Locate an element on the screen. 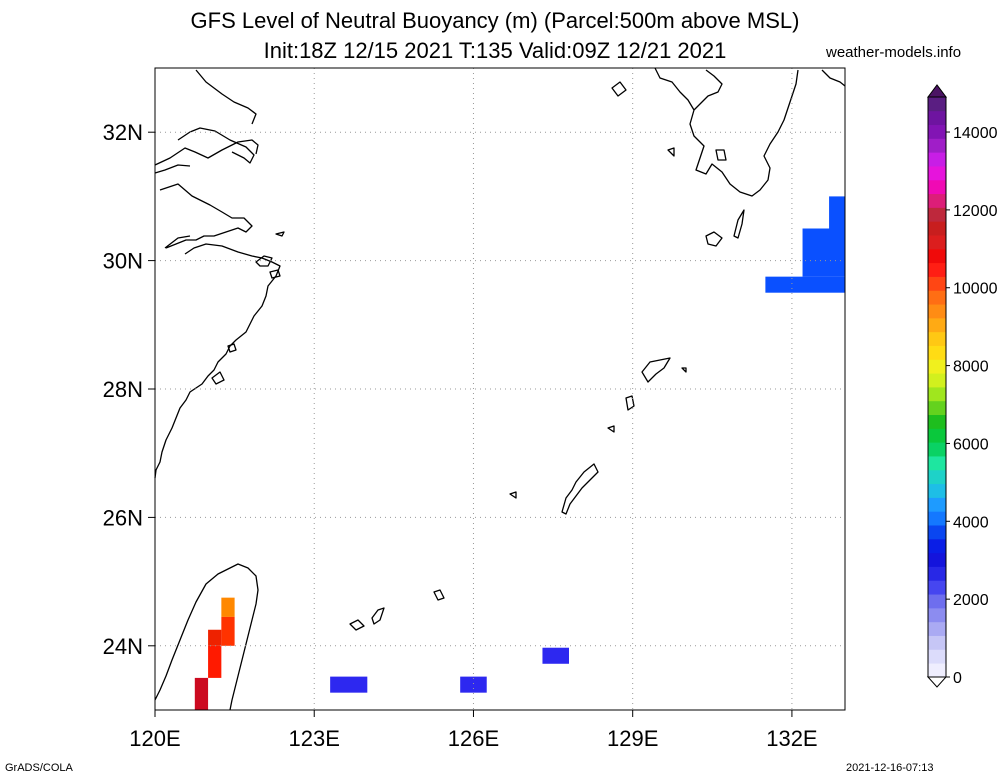  x-tick-label: 120E is located at coordinates (154, 738).